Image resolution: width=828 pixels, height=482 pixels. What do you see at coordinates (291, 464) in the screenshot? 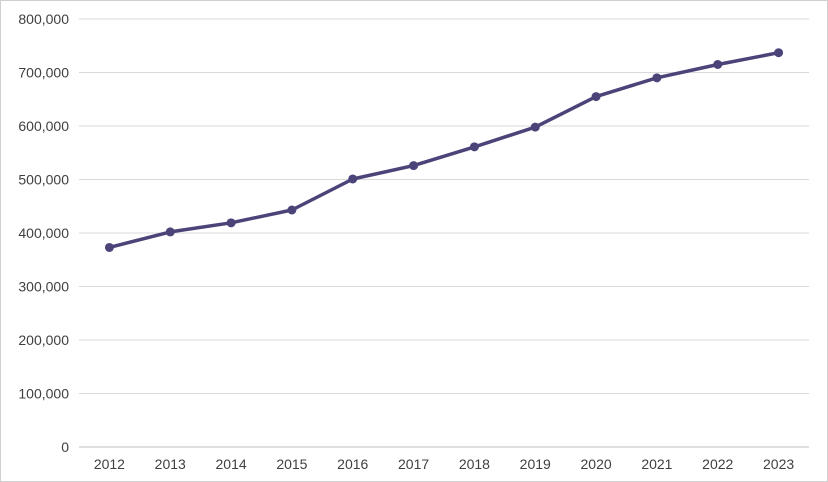
I see `x-tick-label: 2015` at bounding box center [291, 464].